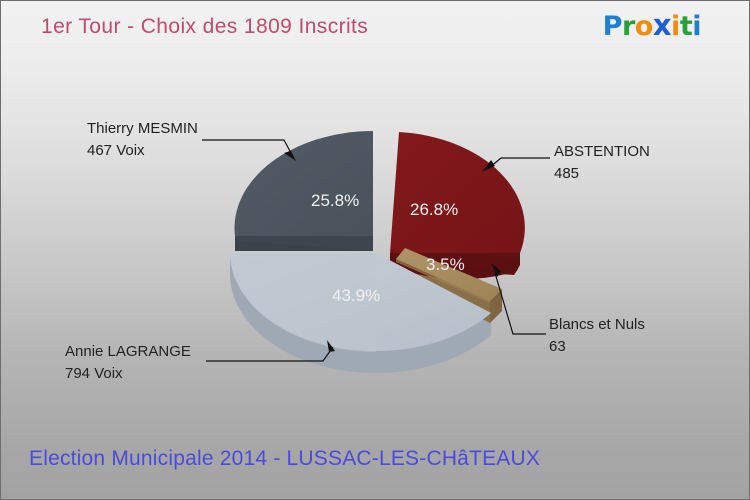 The height and width of the screenshot is (500, 750). I want to click on logo-letter-t: t, so click(686, 26).